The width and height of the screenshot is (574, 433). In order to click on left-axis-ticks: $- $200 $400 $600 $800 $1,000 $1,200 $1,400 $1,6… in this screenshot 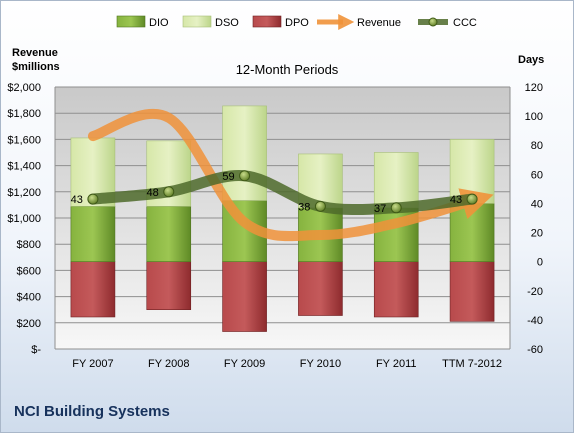, I will do `click(24, 219)`.